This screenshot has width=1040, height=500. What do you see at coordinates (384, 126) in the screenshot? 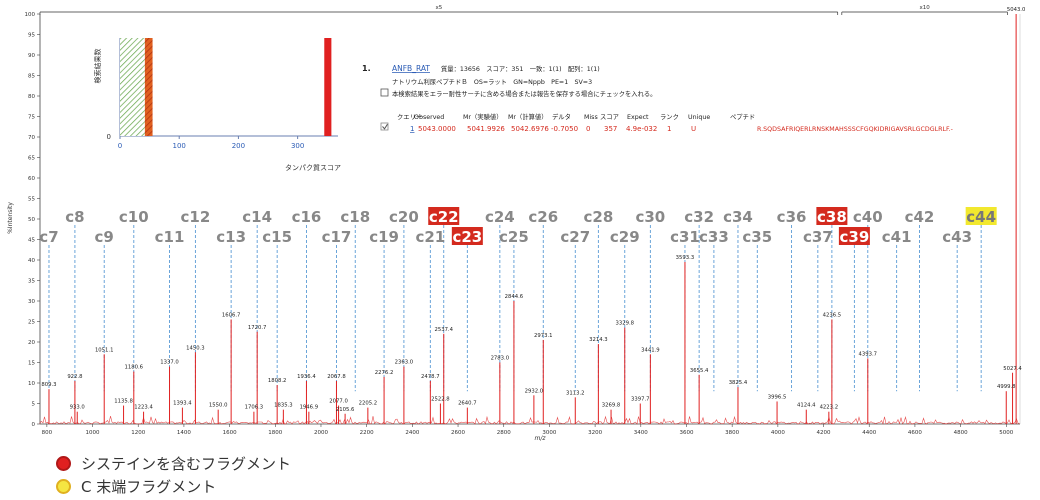
I see `result-row-checkbox` at bounding box center [384, 126].